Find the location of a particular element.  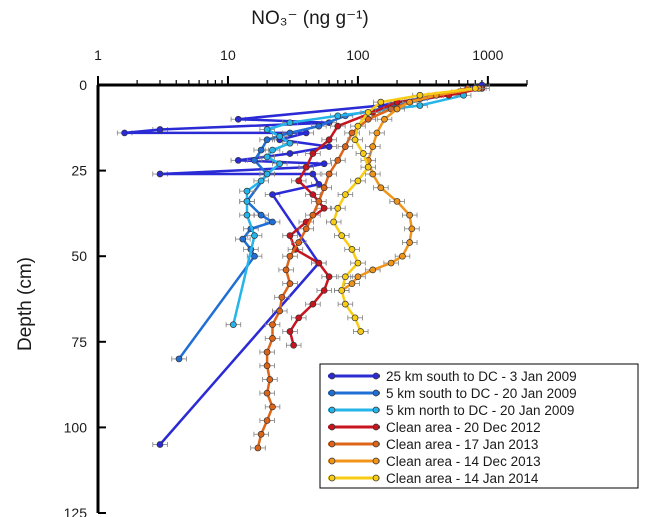

x-tick-labels: 1 10 100 1000 is located at coordinates (299, 55).